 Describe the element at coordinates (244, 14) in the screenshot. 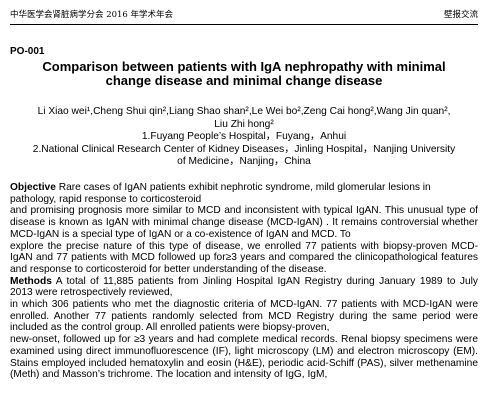

I see `page-header: 中华医学会肾脏病学分会 2016 年学术年会 壁报交流` at that location.